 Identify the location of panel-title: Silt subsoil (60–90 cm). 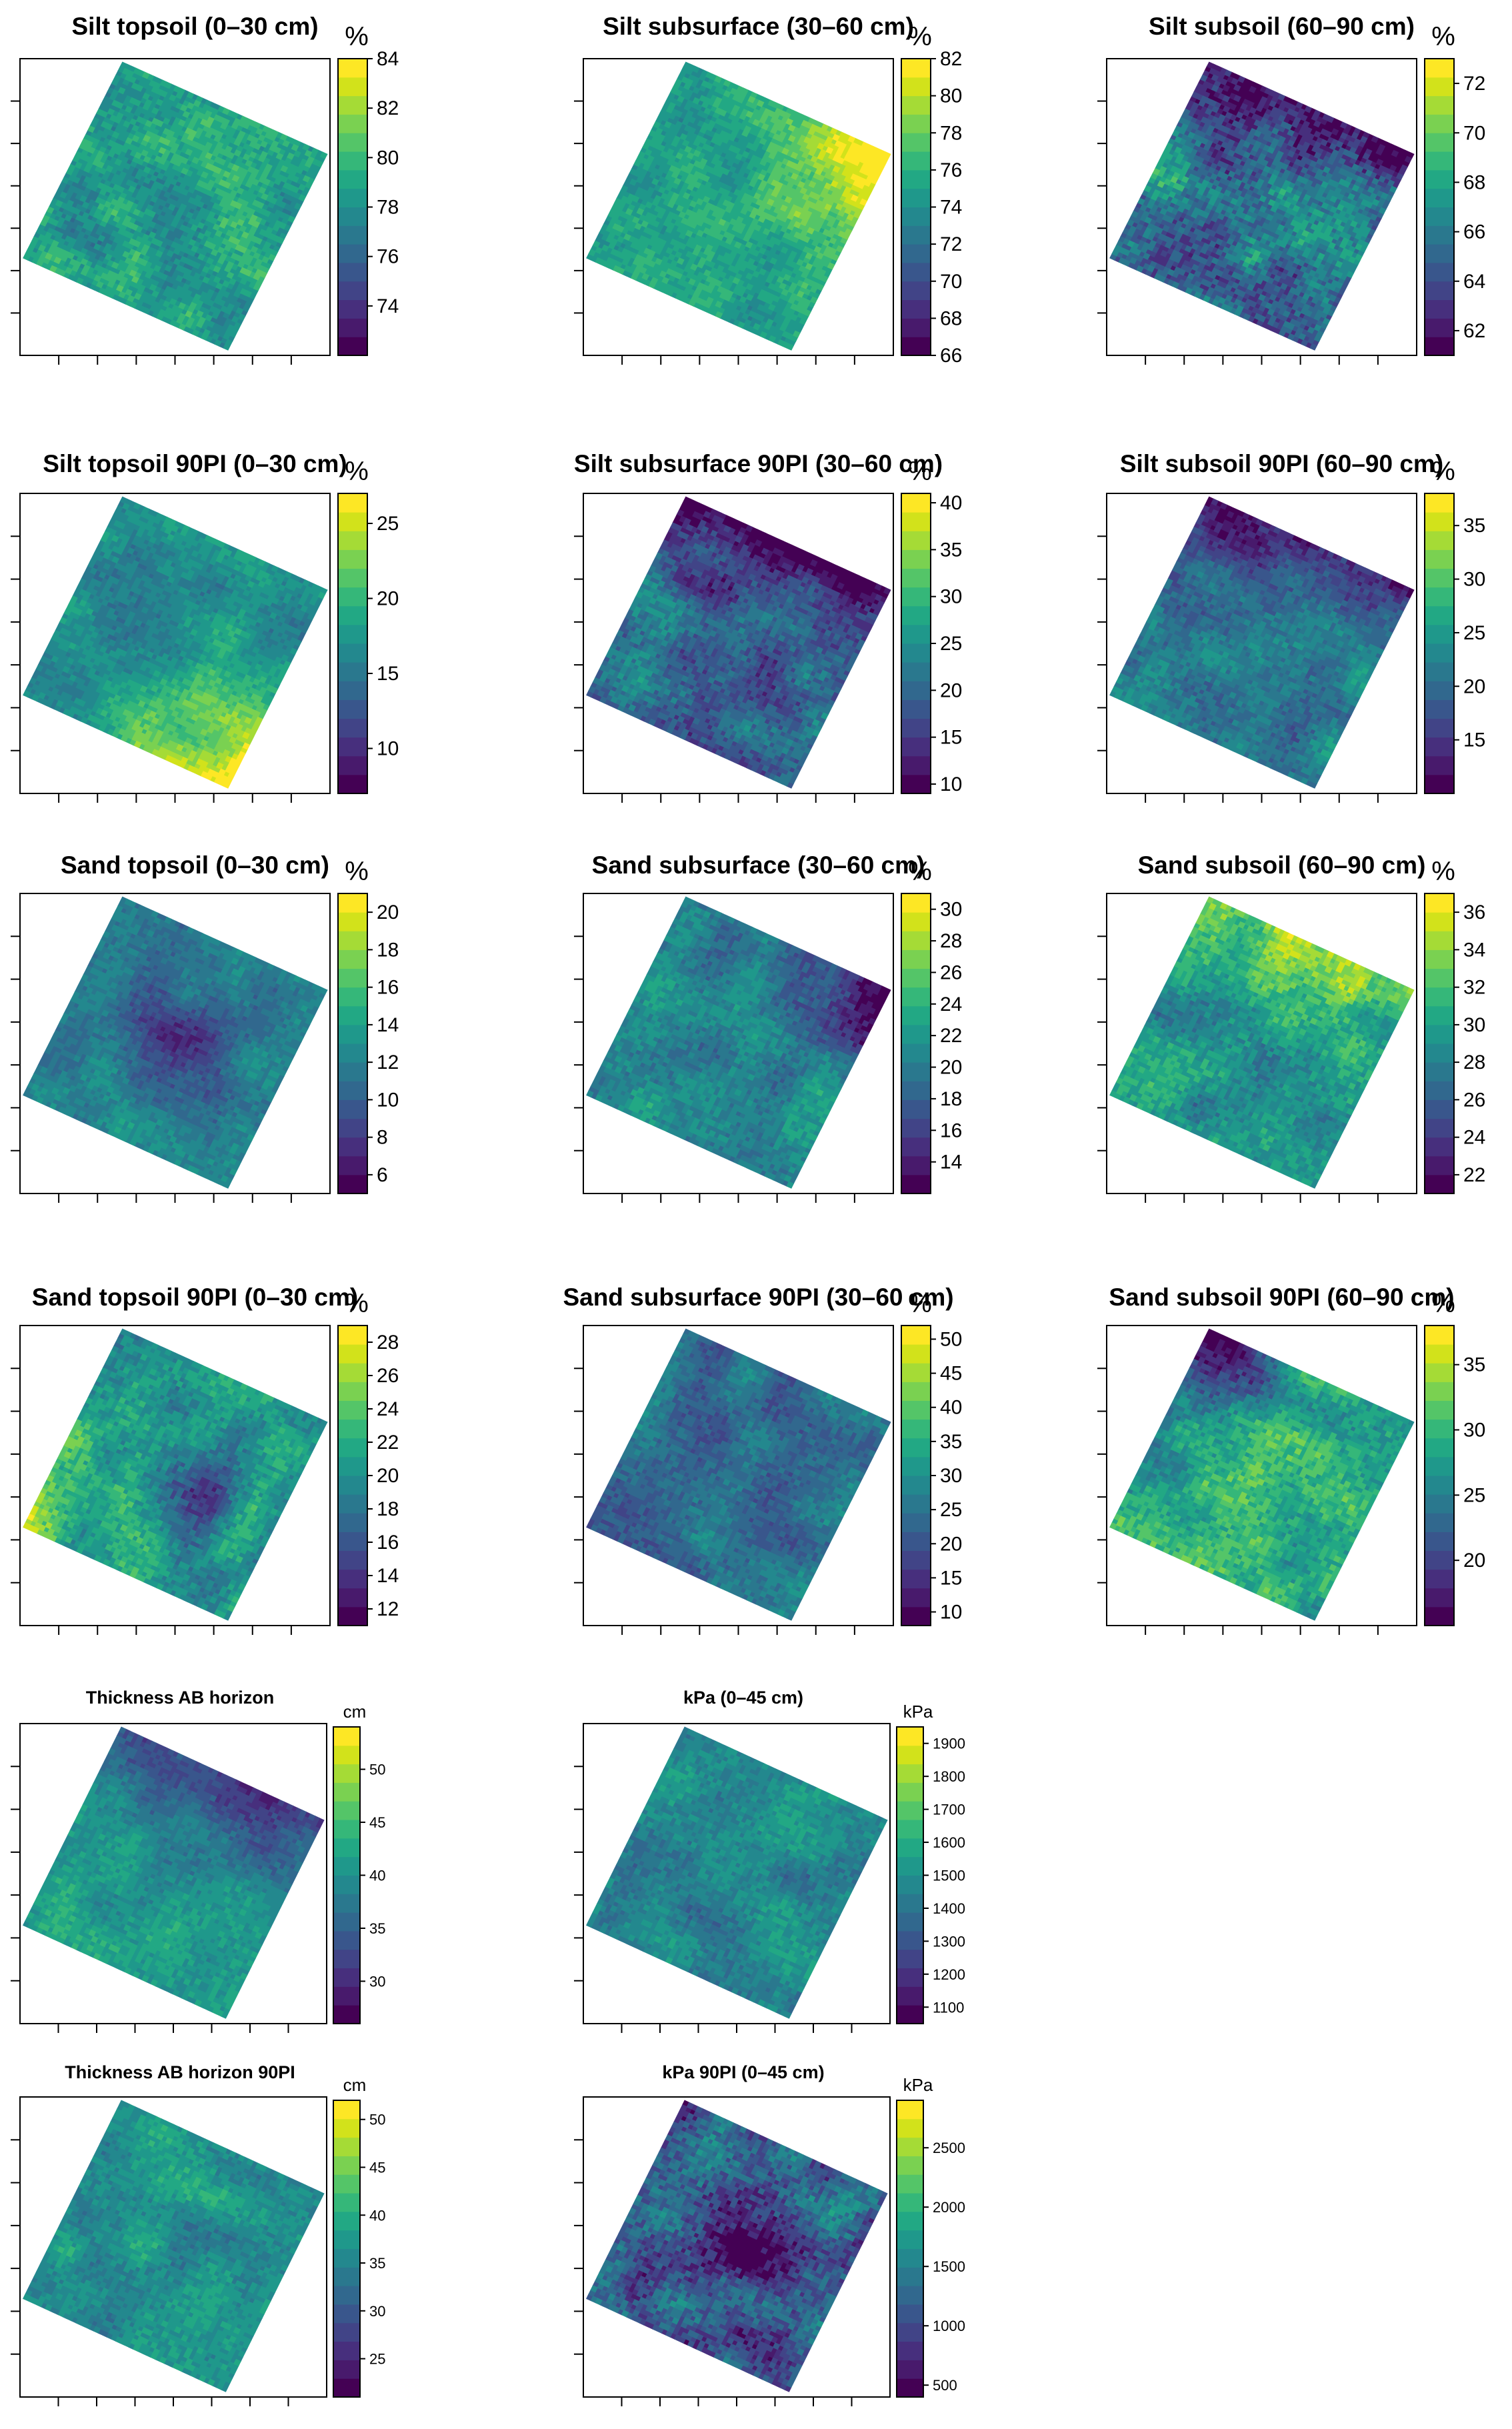
(1282, 26).